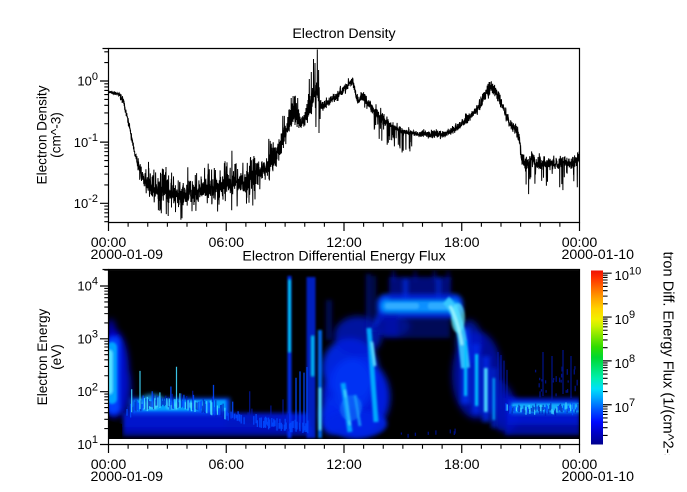  What do you see at coordinates (343, 256) in the screenshot?
I see `svg-text:Electron Differential Energy F: Electron Differential Energy Flux` at bounding box center [343, 256].